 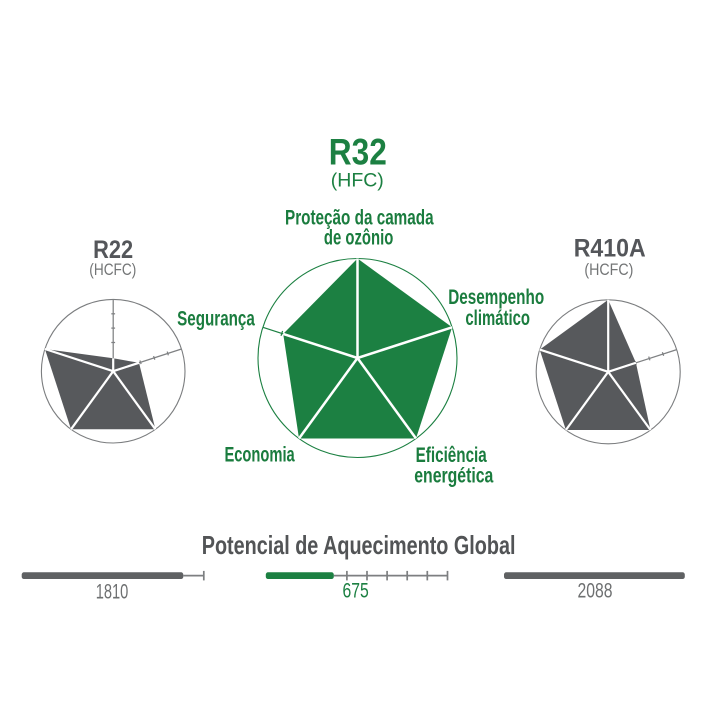 I want to click on svg-text: Segurança, so click(x=216, y=318).